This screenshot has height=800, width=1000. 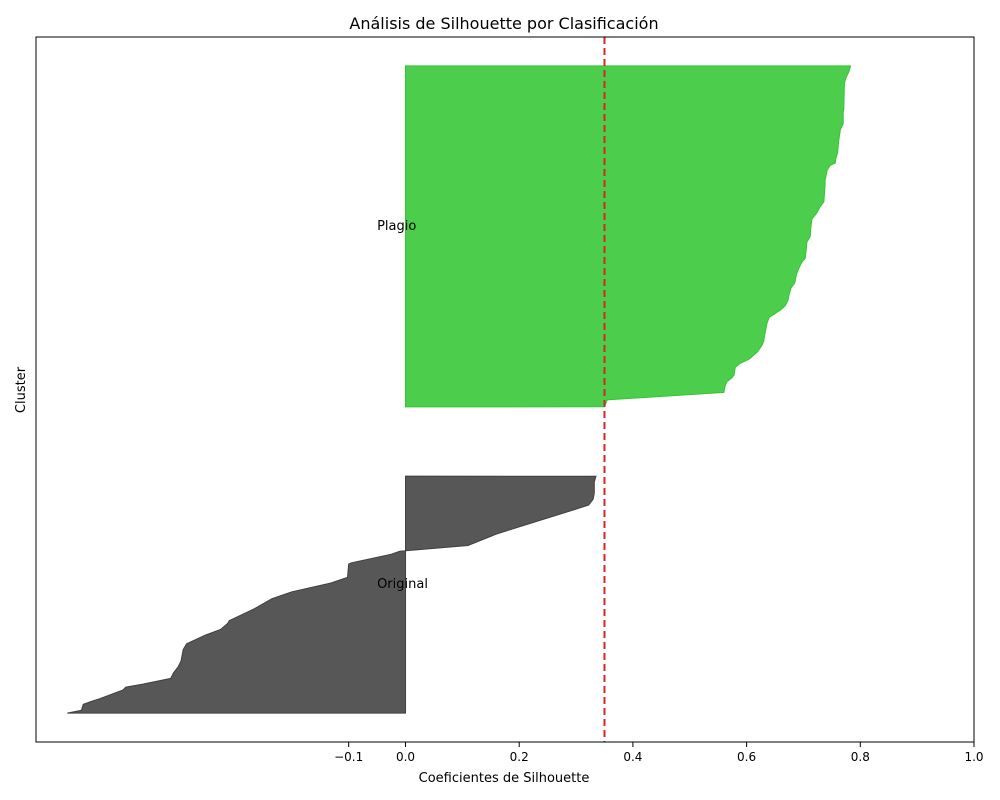 What do you see at coordinates (519, 757) in the screenshot?
I see `x-tick-label: 0.2` at bounding box center [519, 757].